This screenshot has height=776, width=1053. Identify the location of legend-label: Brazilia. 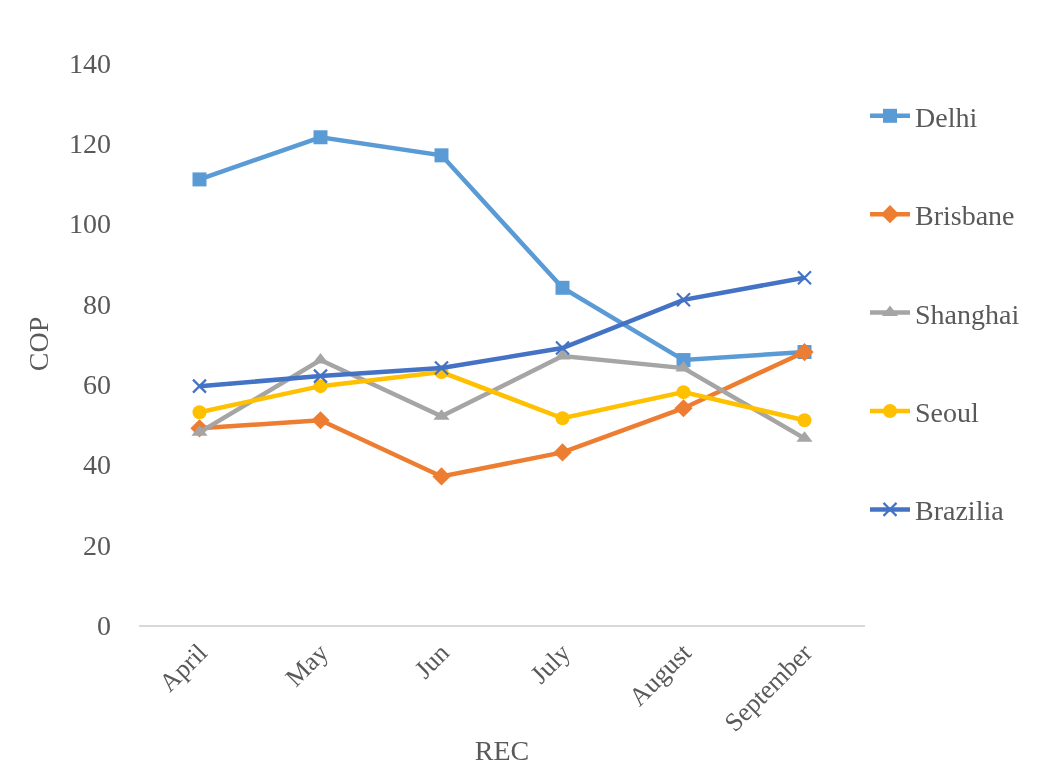
(960, 511).